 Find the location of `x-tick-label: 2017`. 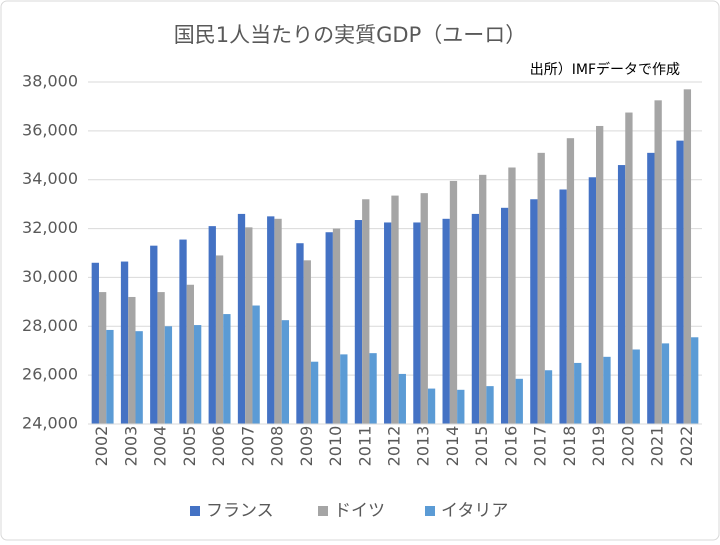

x-tick-label: 2017 is located at coordinates (540, 446).